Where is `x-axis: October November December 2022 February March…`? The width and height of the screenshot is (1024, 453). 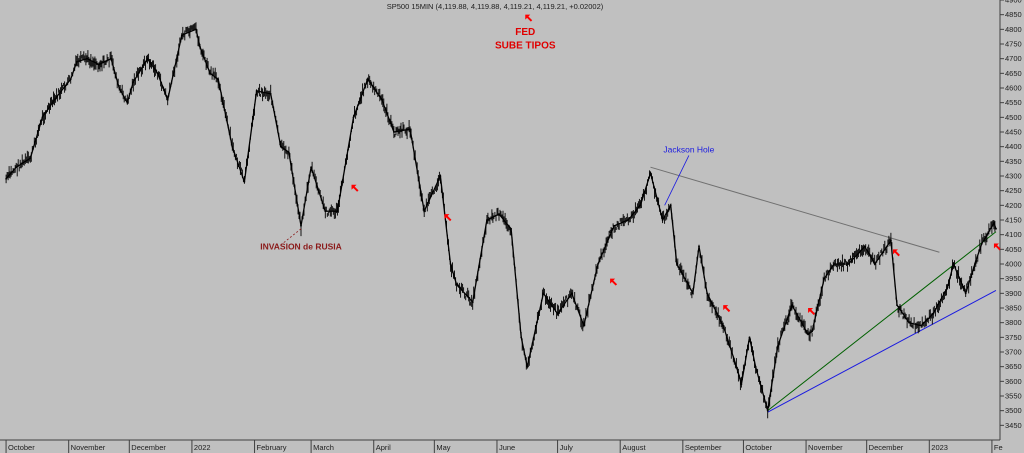
x-axis: October November December 2022 February March… is located at coordinates (504, 446).